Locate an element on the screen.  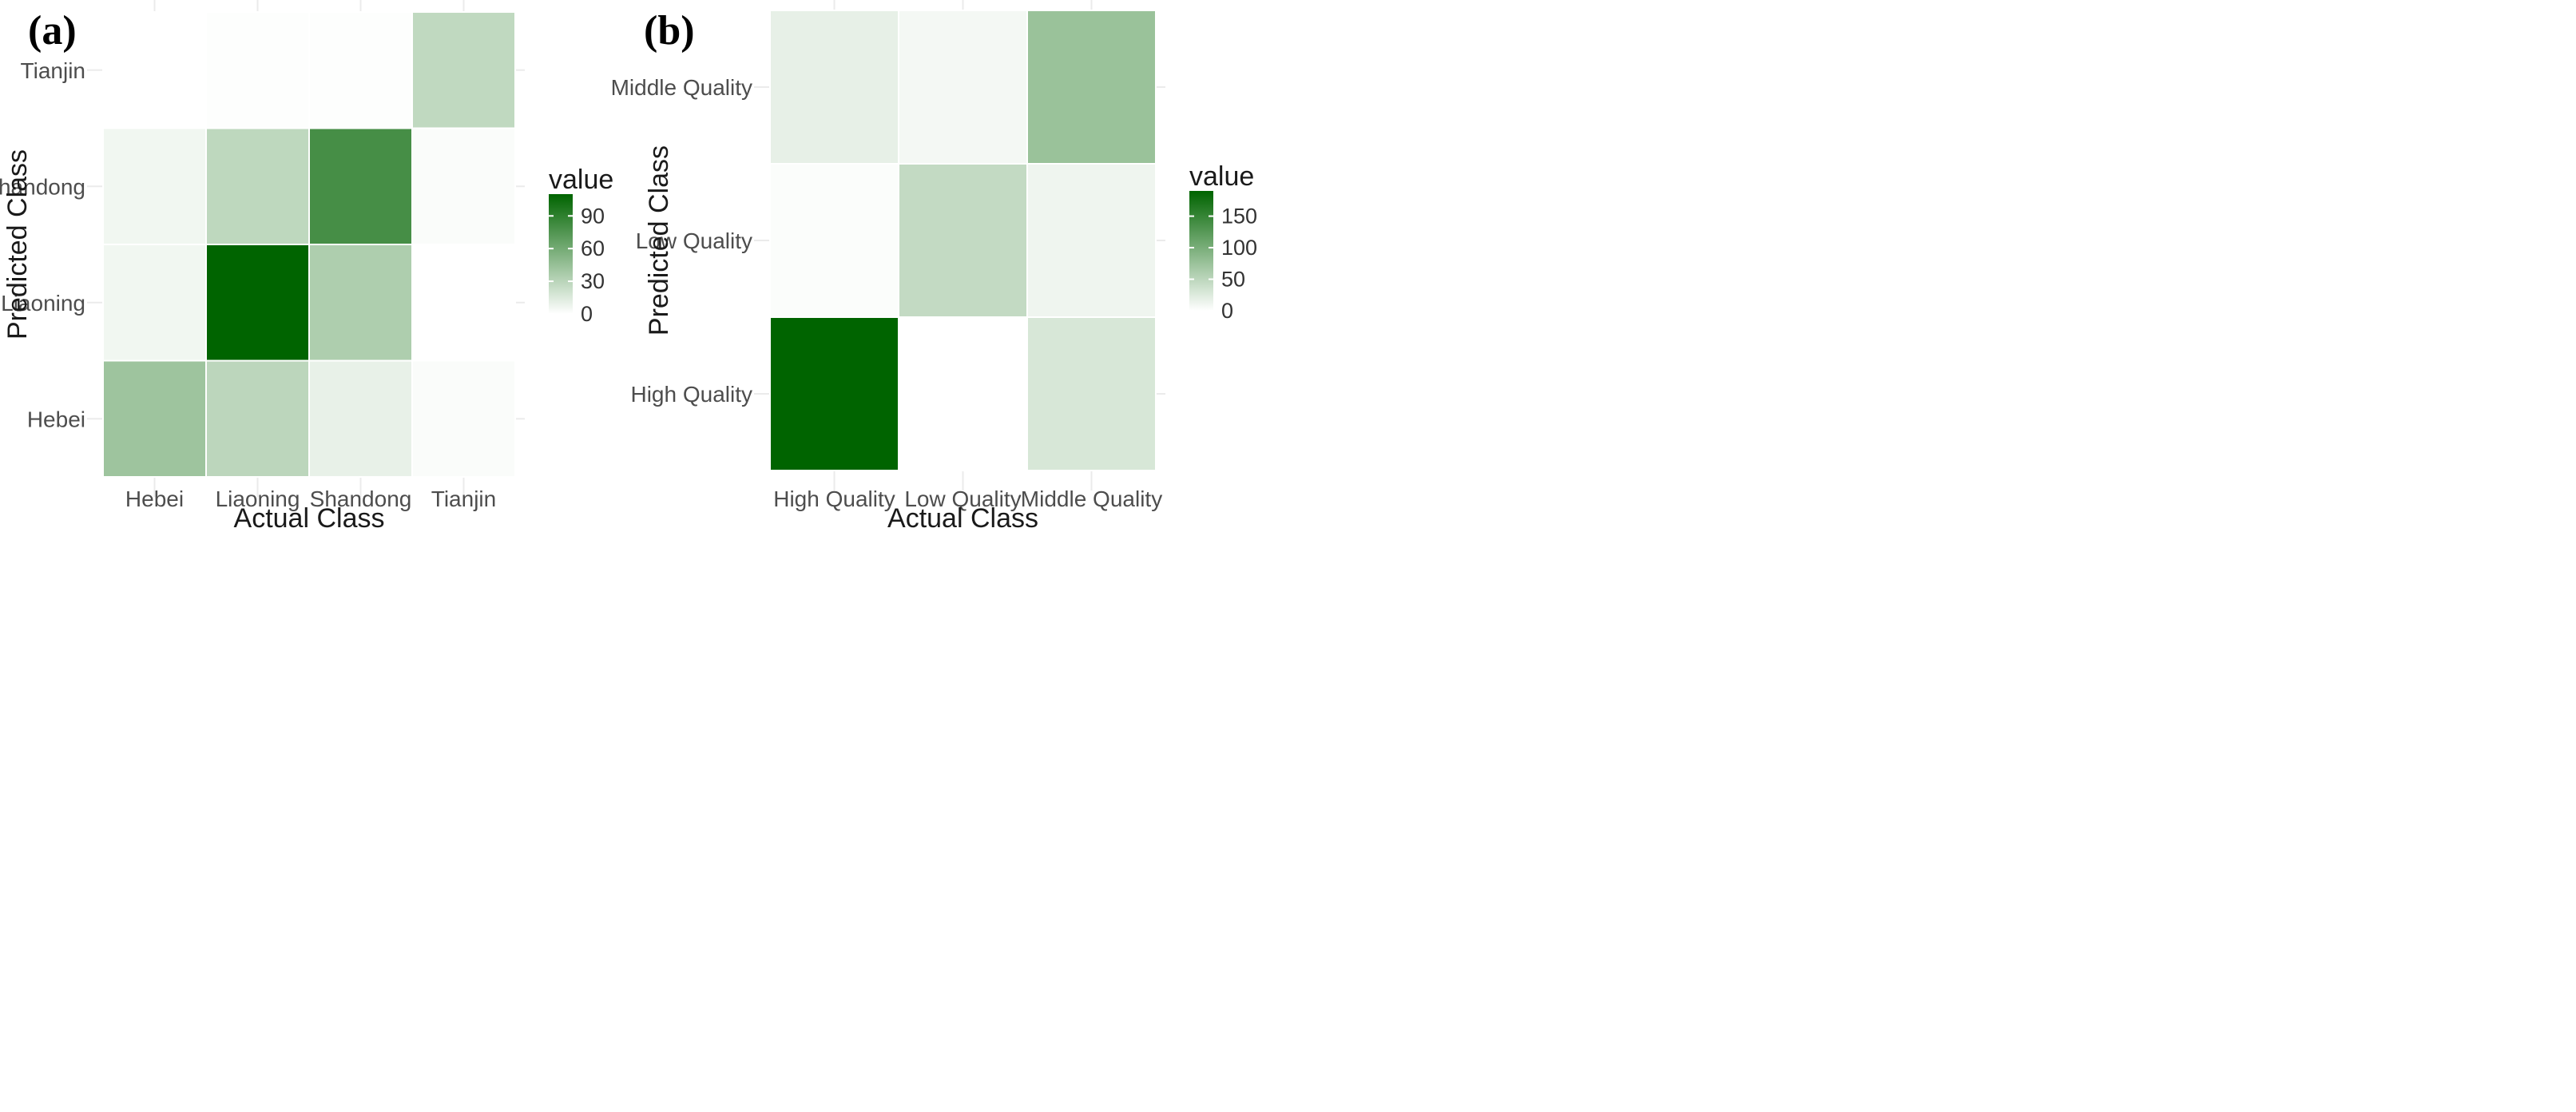
legend-tick-label: 90 is located at coordinates (593, 216).